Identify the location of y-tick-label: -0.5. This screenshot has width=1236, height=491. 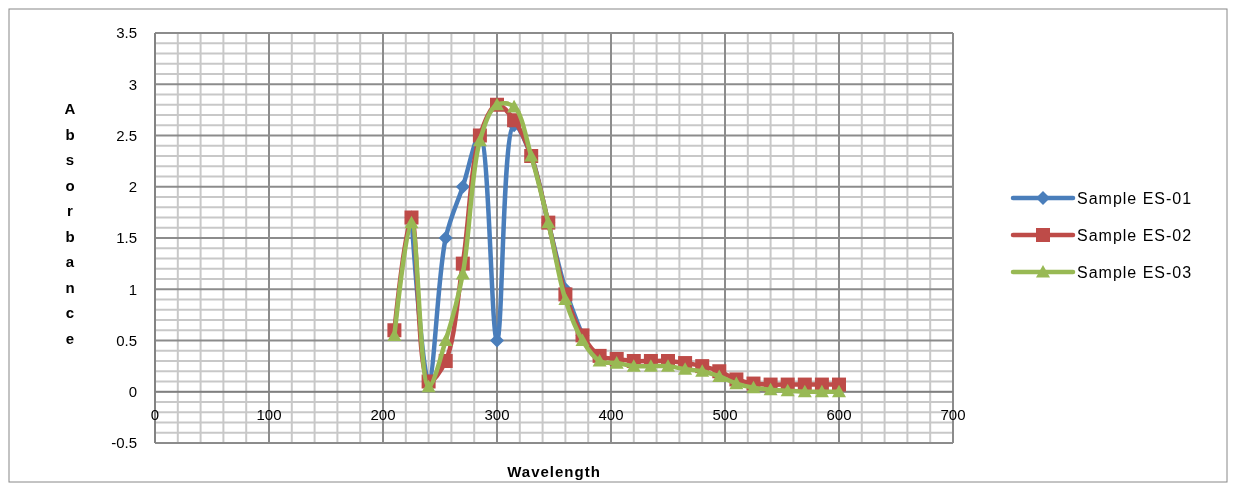
(124, 443).